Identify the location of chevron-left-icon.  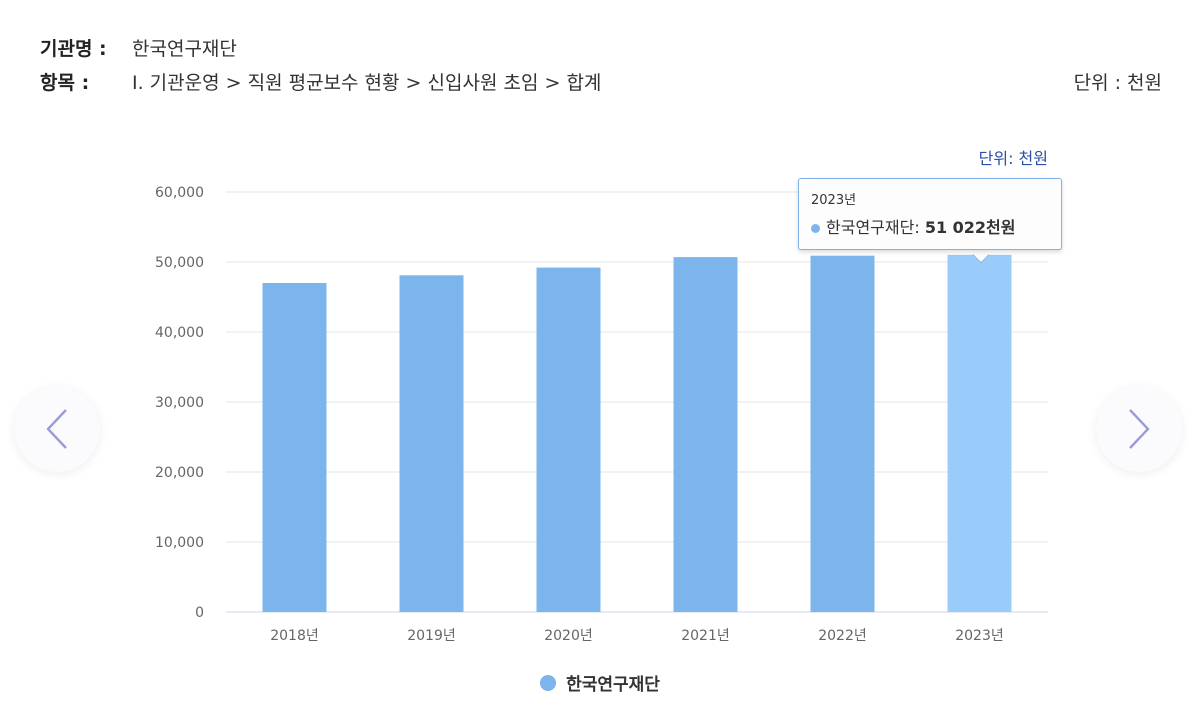
(57, 429).